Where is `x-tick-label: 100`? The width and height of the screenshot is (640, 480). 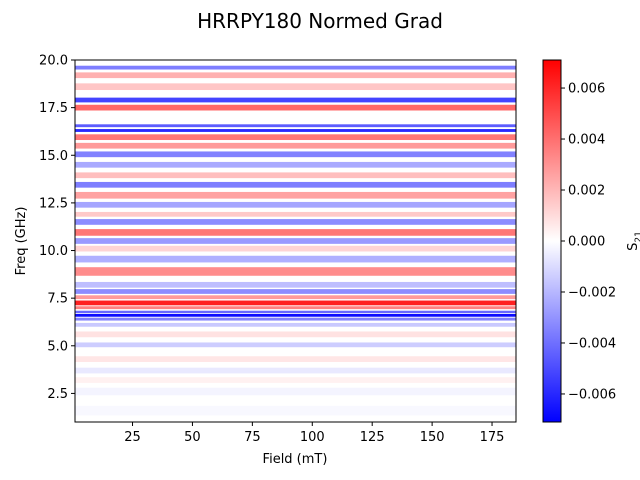 x-tick-label: 100 is located at coordinates (312, 437).